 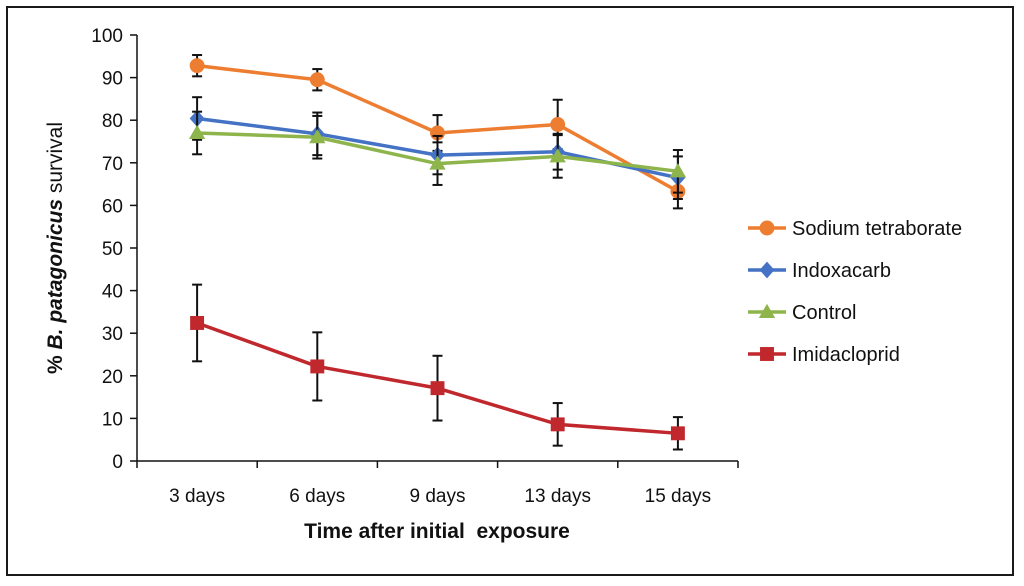 I want to click on legend-label: Imidacloprid, so click(x=846, y=355).